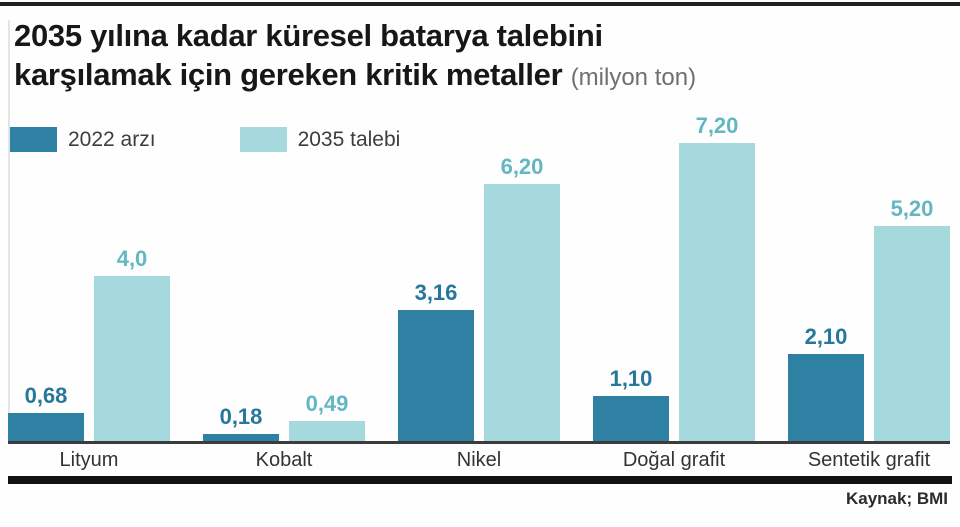 The width and height of the screenshot is (960, 527). I want to click on bar-group-nikel: 3,16 6,20, so click(479, 275).